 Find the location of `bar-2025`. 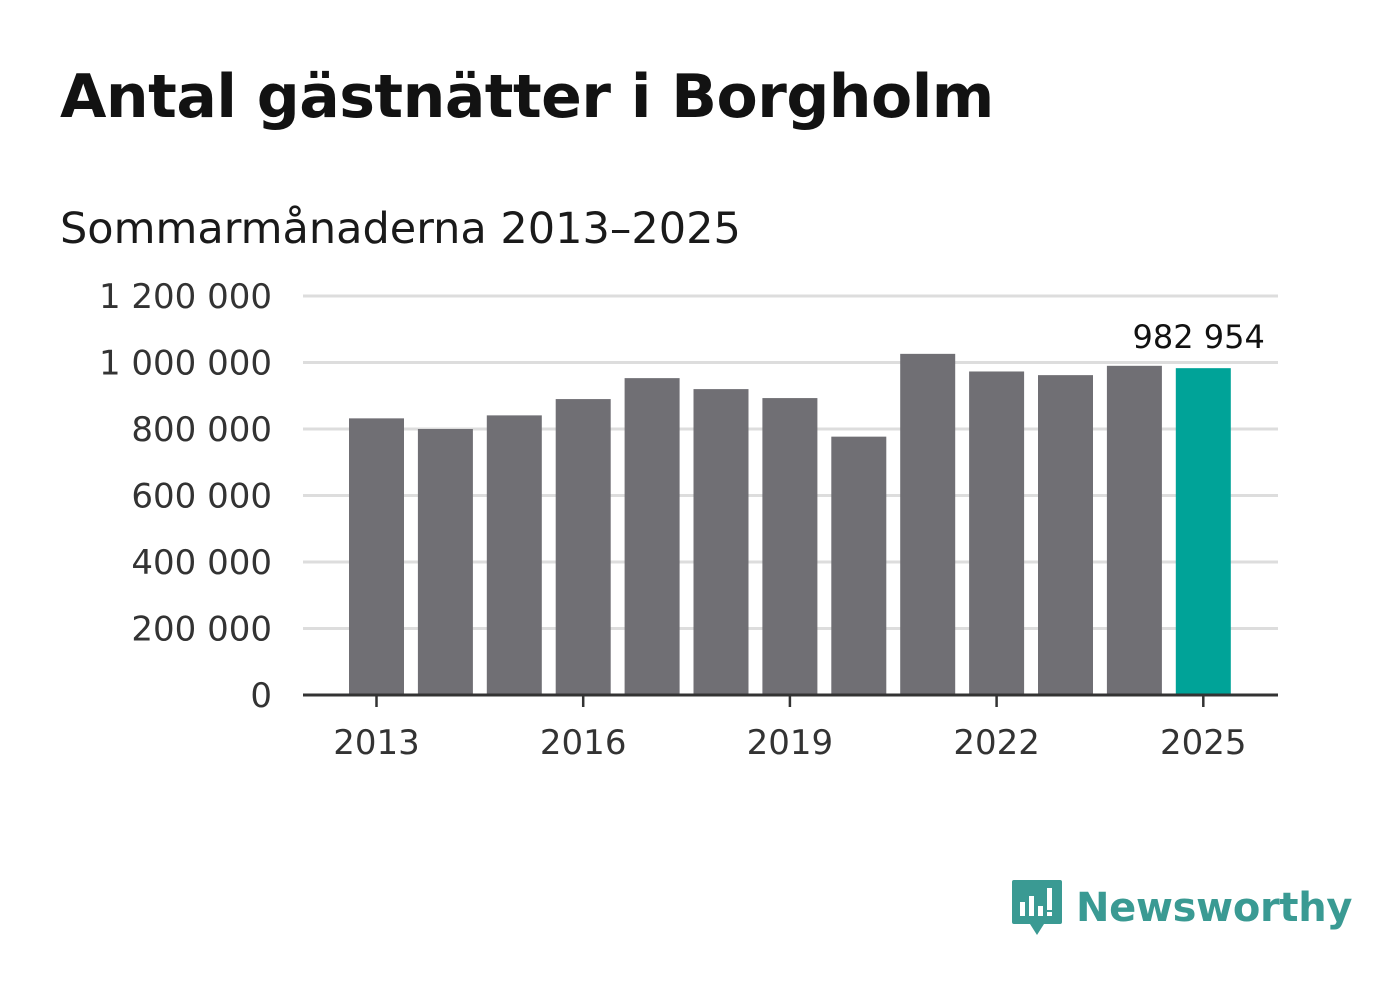

bar-2025 is located at coordinates (1203, 531).